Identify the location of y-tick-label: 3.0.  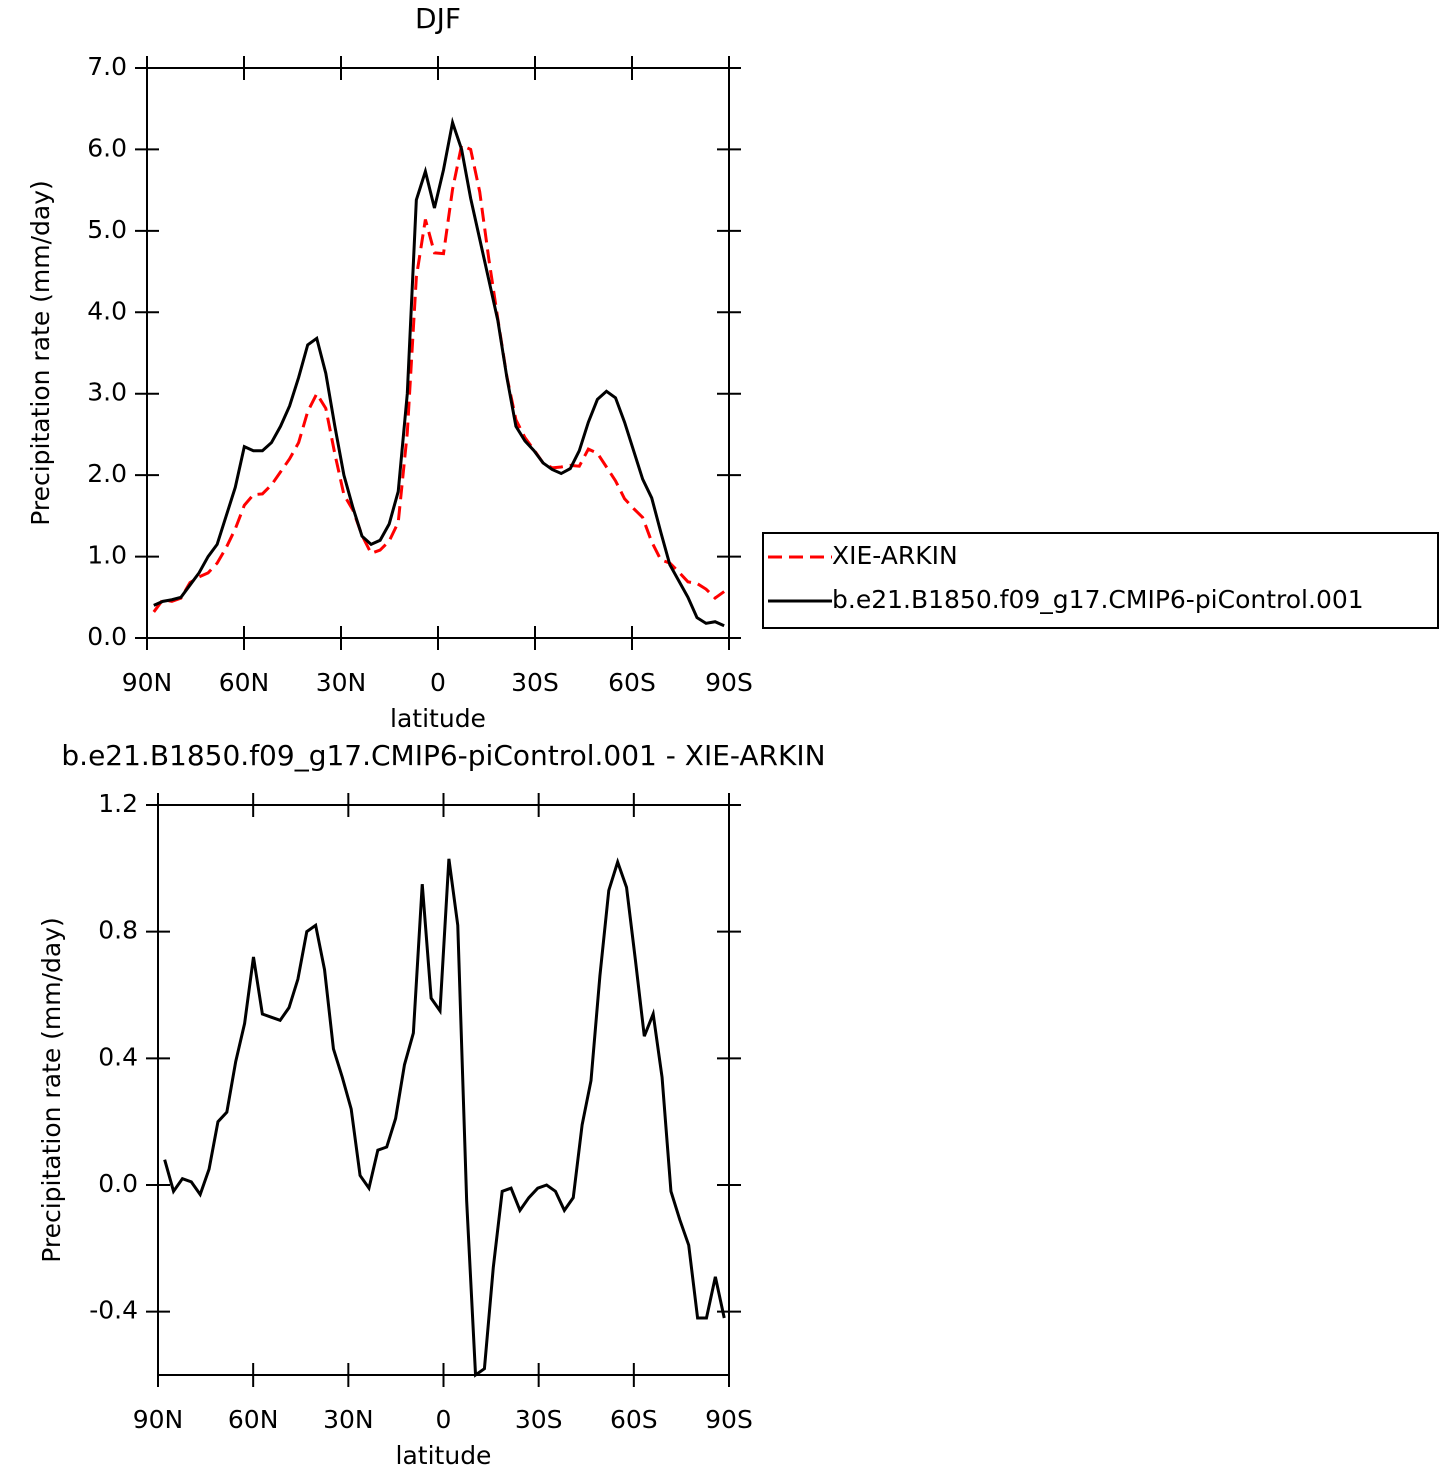
(107, 392).